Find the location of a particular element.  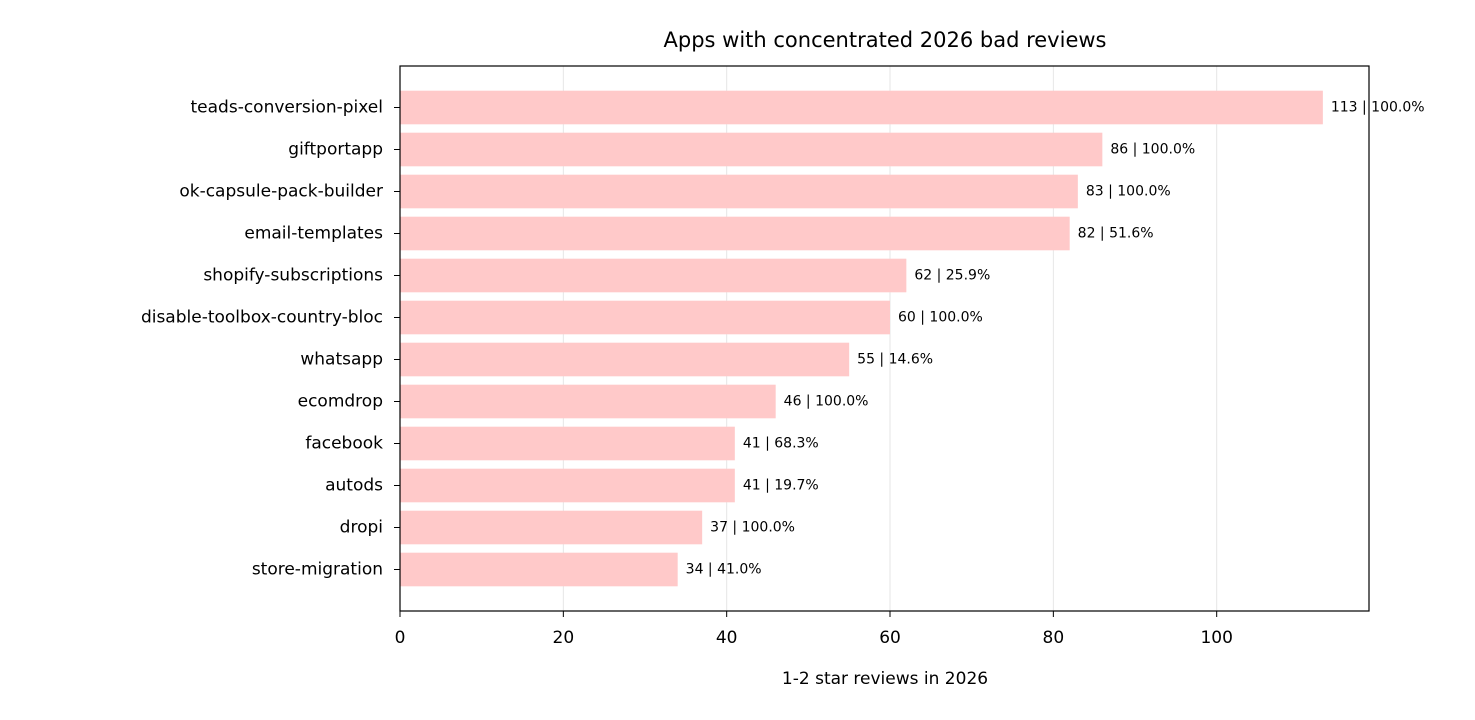

value-label: 83 | 100.0% is located at coordinates (1128, 192).